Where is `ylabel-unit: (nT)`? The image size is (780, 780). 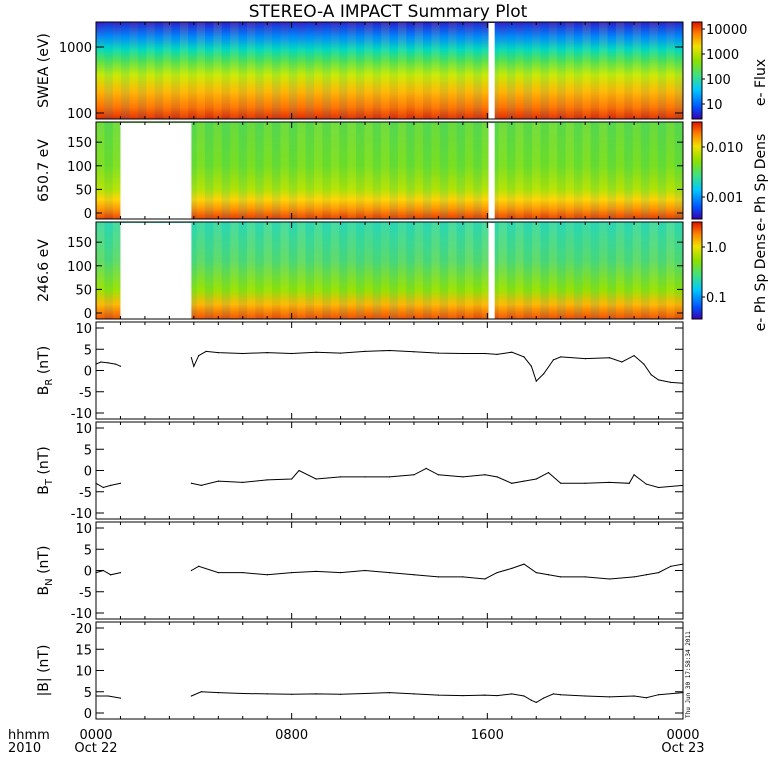 ylabel-unit: (nT) is located at coordinates (44, 562).